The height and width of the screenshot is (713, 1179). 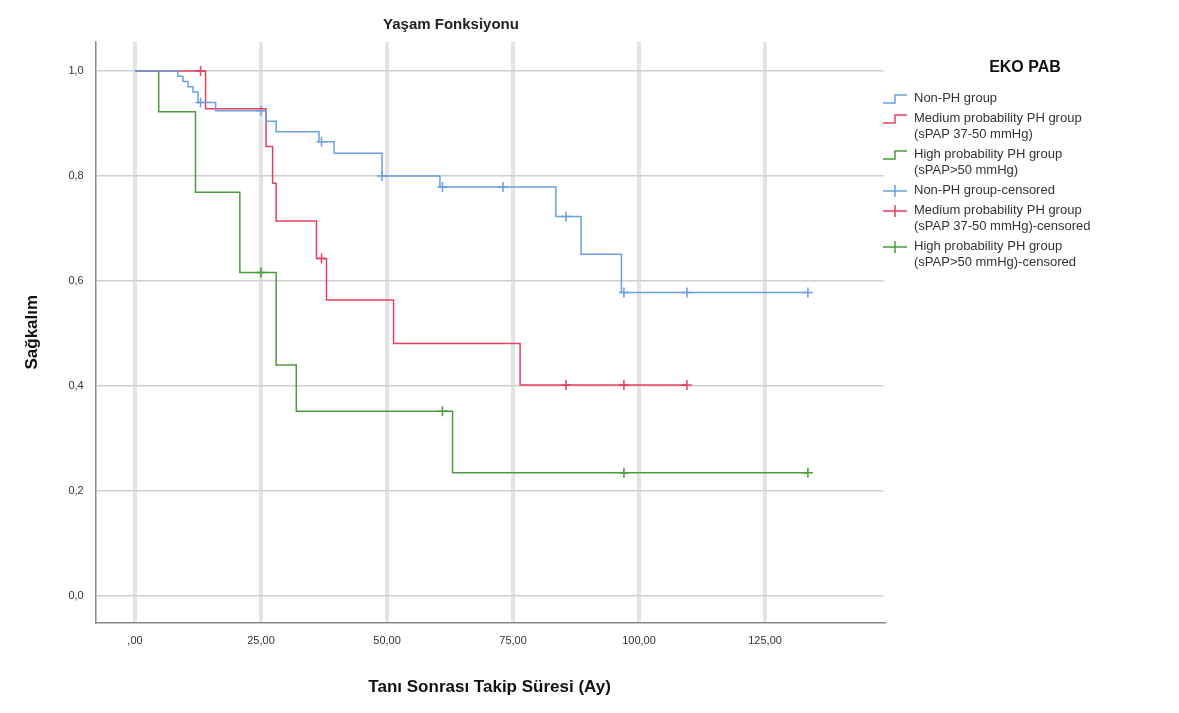 I want to click on x-tick-label: 50,00, so click(x=387, y=640).